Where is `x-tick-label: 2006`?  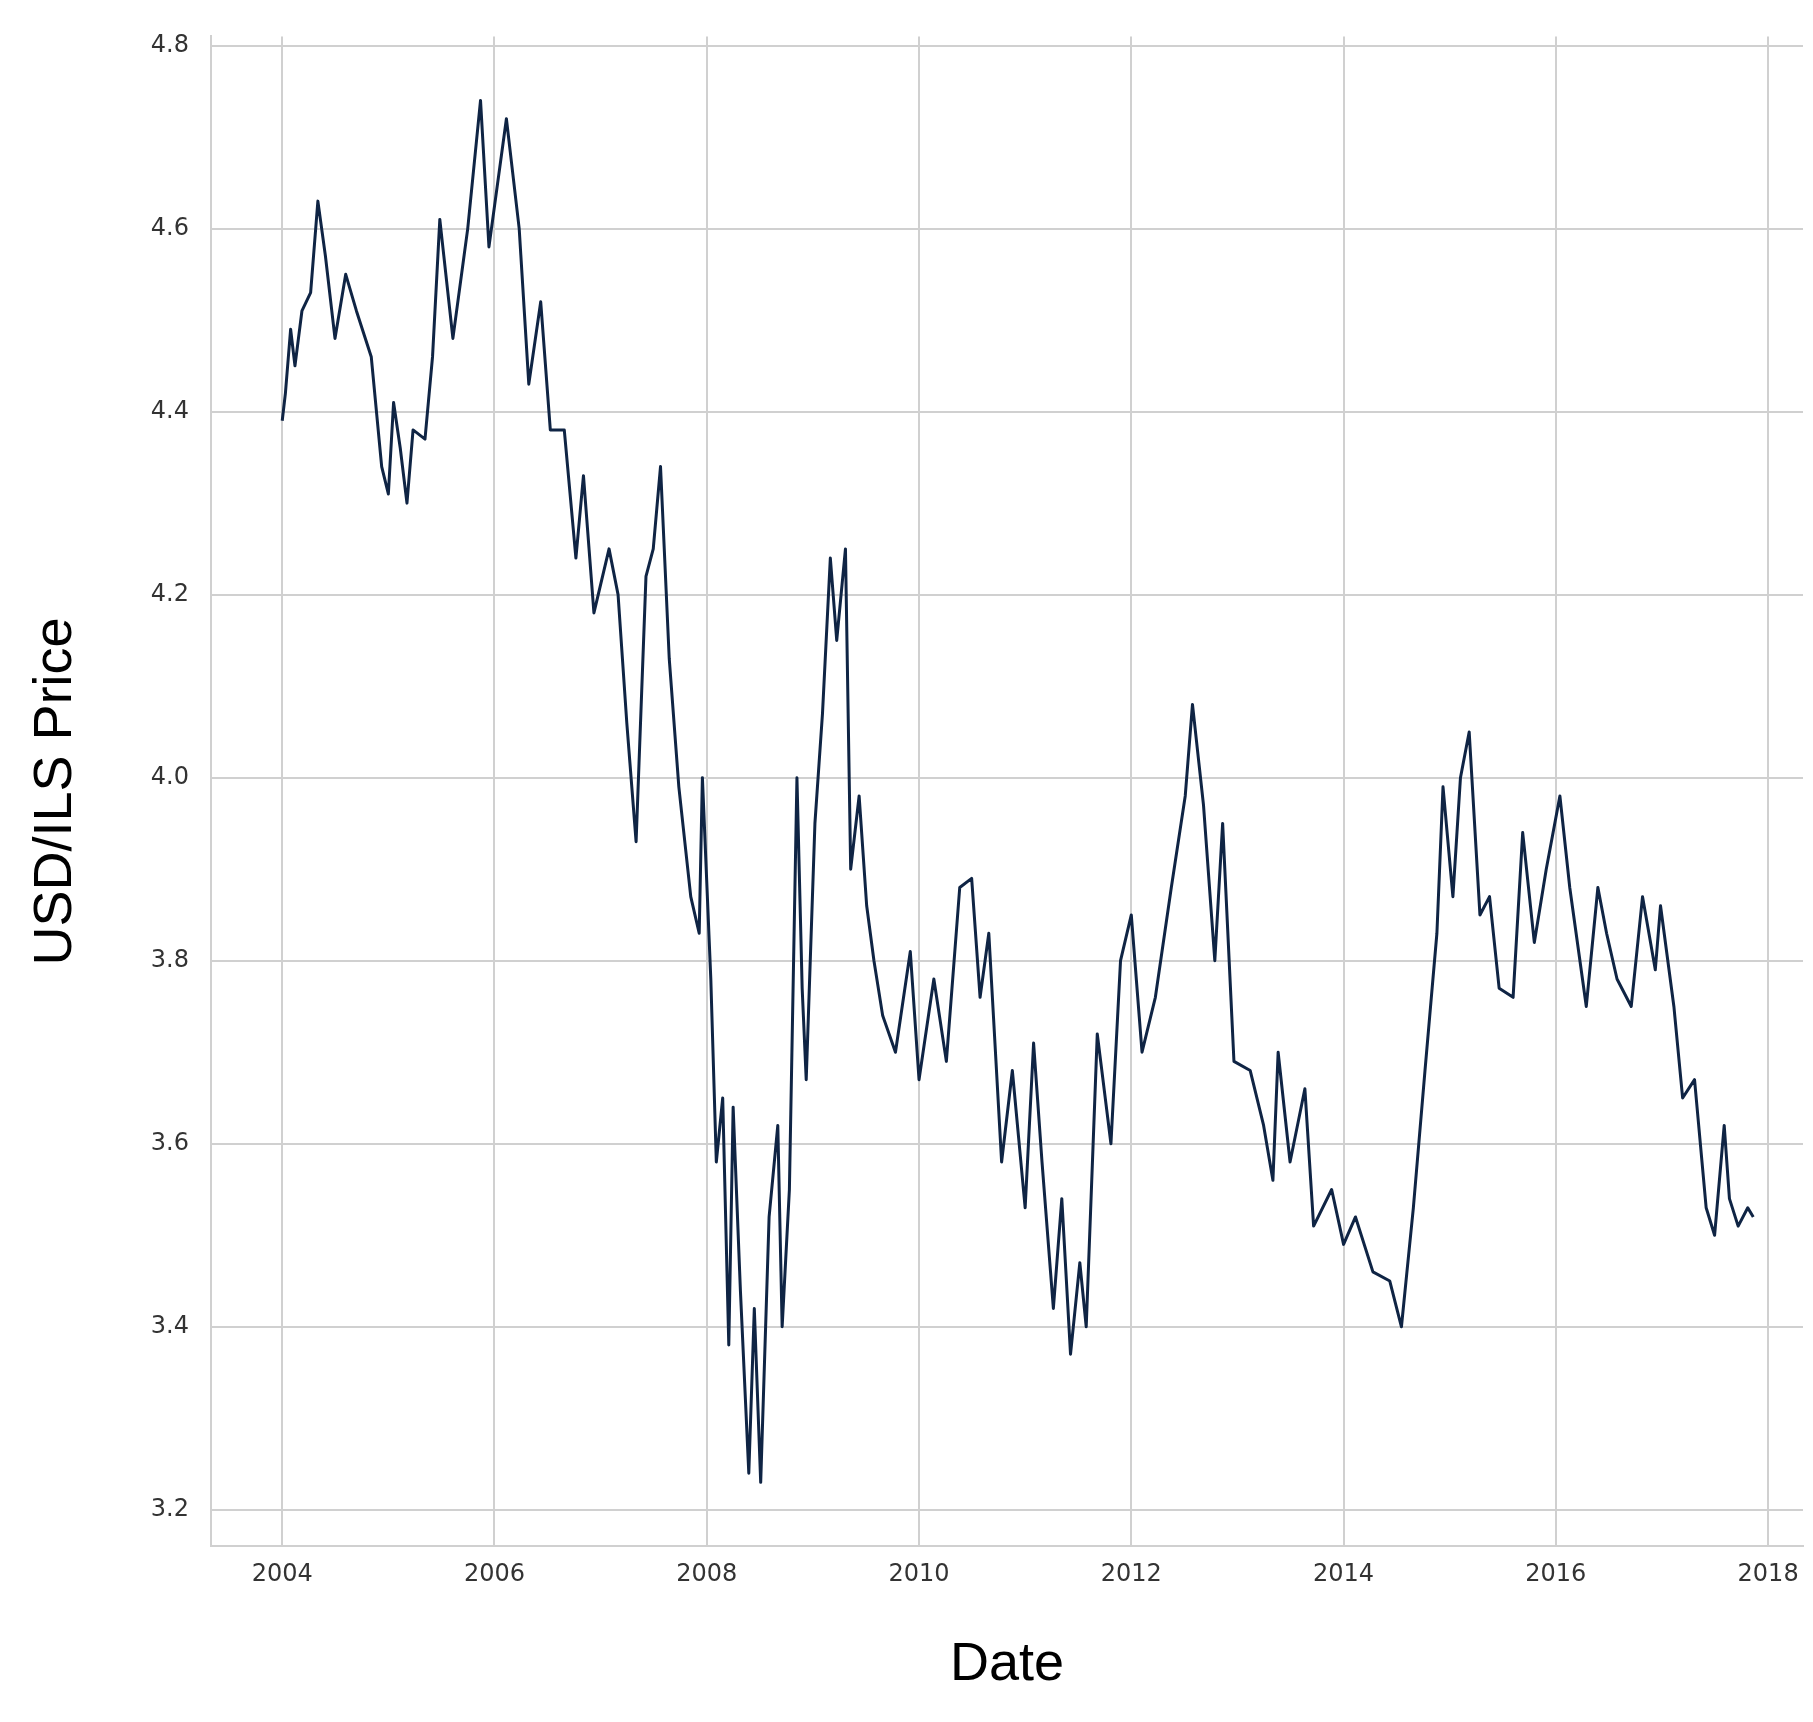 x-tick-label: 2006 is located at coordinates (494, 1573).